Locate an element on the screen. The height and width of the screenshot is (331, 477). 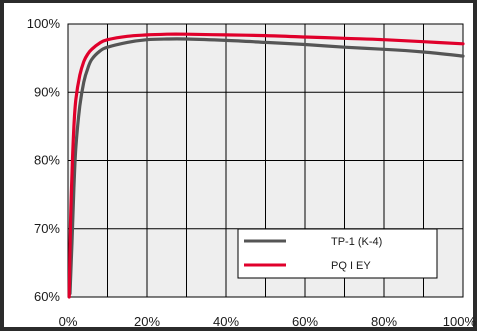
y-tick-label: 60% is located at coordinates (47, 296).